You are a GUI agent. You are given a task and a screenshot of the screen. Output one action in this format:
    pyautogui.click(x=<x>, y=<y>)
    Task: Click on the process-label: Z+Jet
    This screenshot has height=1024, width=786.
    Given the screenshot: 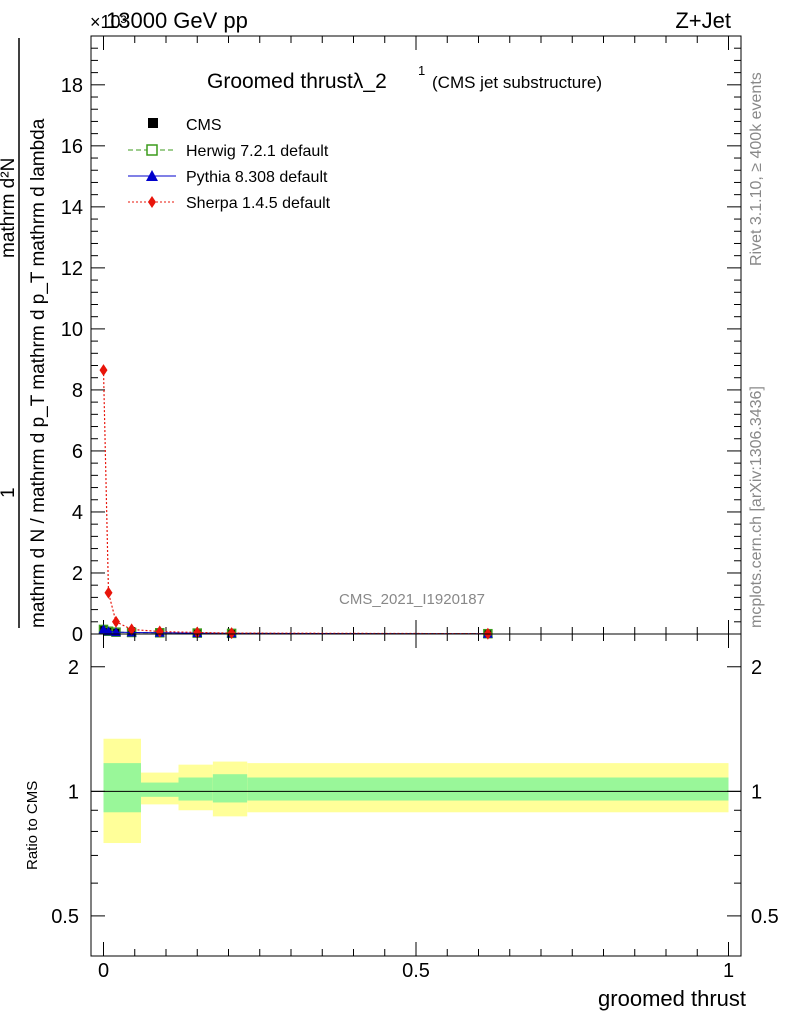 What is the action you would take?
    pyautogui.click(x=703, y=20)
    